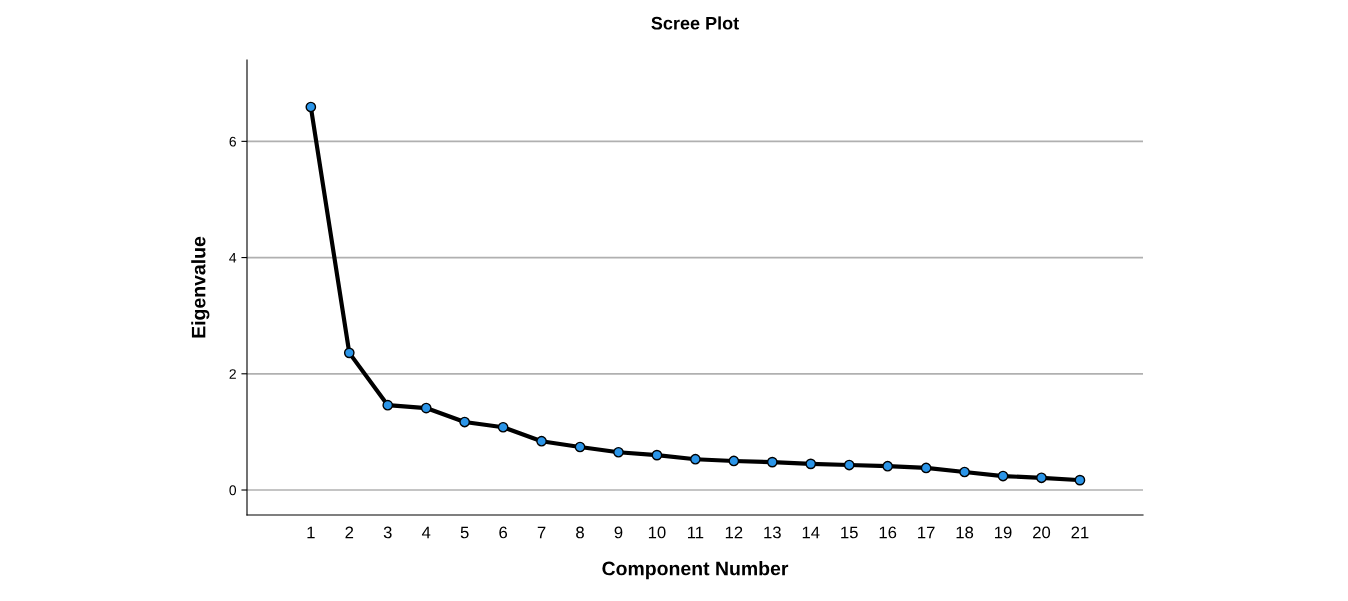 The height and width of the screenshot is (601, 1348). Describe the element at coordinates (464, 532) in the screenshot. I see `x-tick-label: 5` at that location.